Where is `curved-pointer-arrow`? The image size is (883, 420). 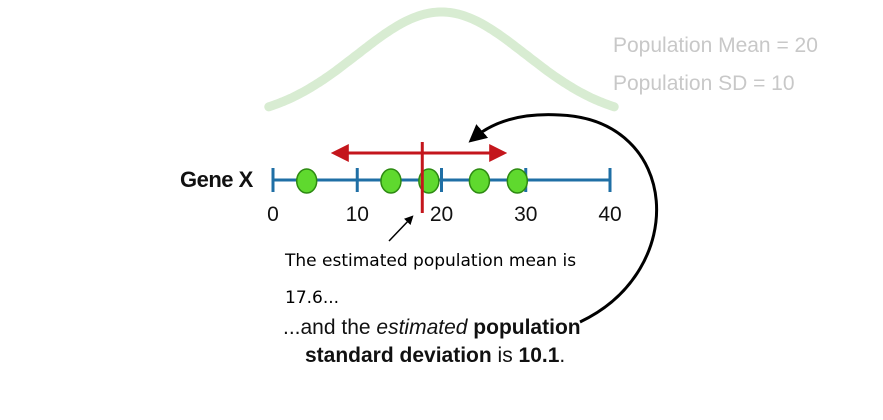
curved-pointer-arrow is located at coordinates (563, 218).